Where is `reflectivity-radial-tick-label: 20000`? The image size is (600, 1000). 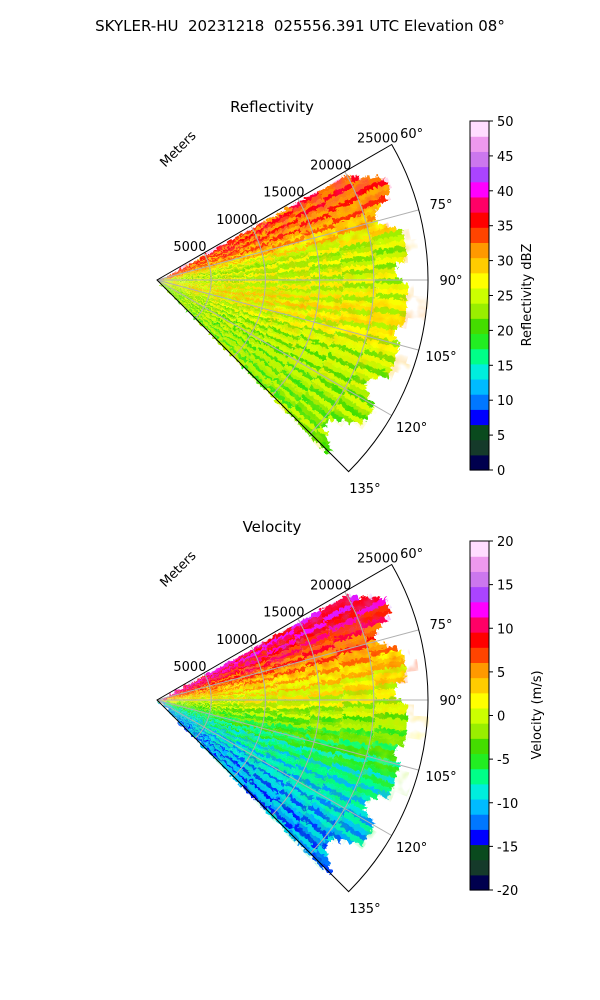 reflectivity-radial-tick-label: 20000 is located at coordinates (330, 166).